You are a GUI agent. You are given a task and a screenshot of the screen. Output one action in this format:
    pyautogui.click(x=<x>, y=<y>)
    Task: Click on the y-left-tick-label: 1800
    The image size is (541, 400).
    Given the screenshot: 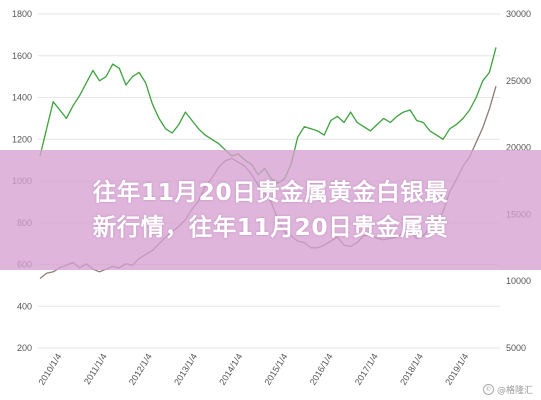 What is the action you would take?
    pyautogui.click(x=22, y=14)
    